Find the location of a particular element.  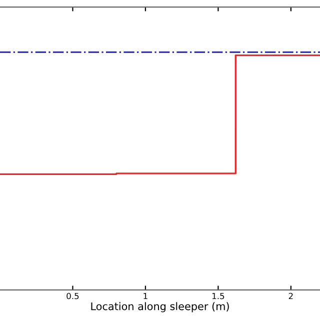

x-tick-label: 2 is located at coordinates (290, 296).